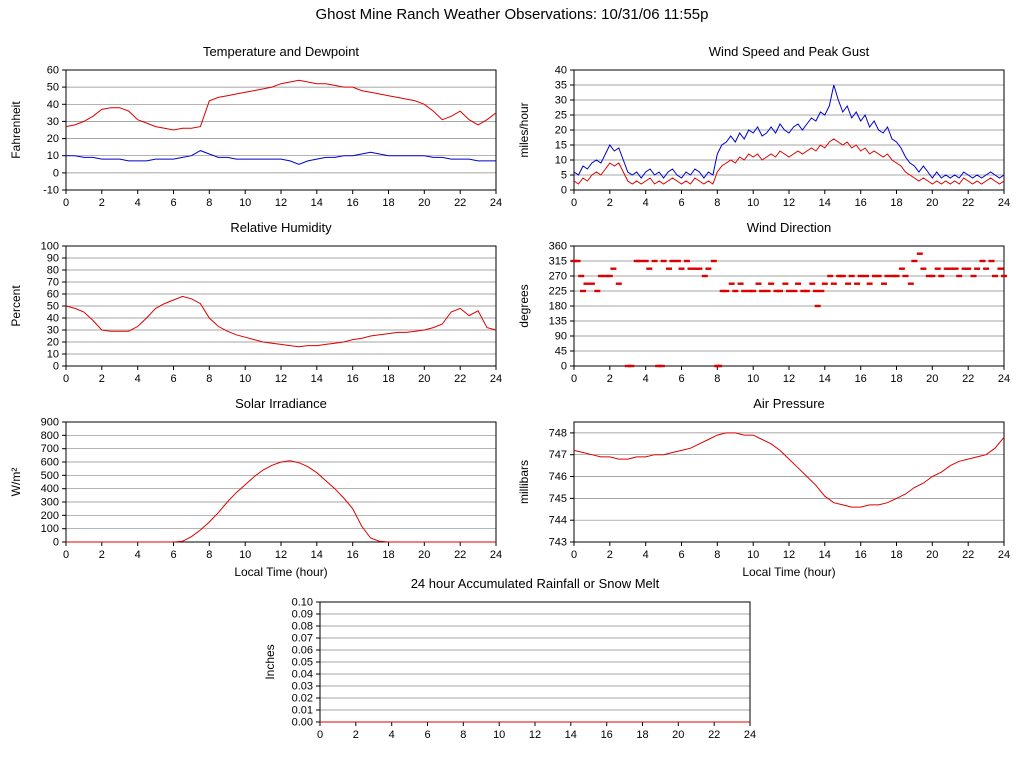 Image resolution: width=1024 pixels, height=768 pixels. Describe the element at coordinates (302, 663) in the screenshot. I see `y-tick-label: 0.05` at that location.